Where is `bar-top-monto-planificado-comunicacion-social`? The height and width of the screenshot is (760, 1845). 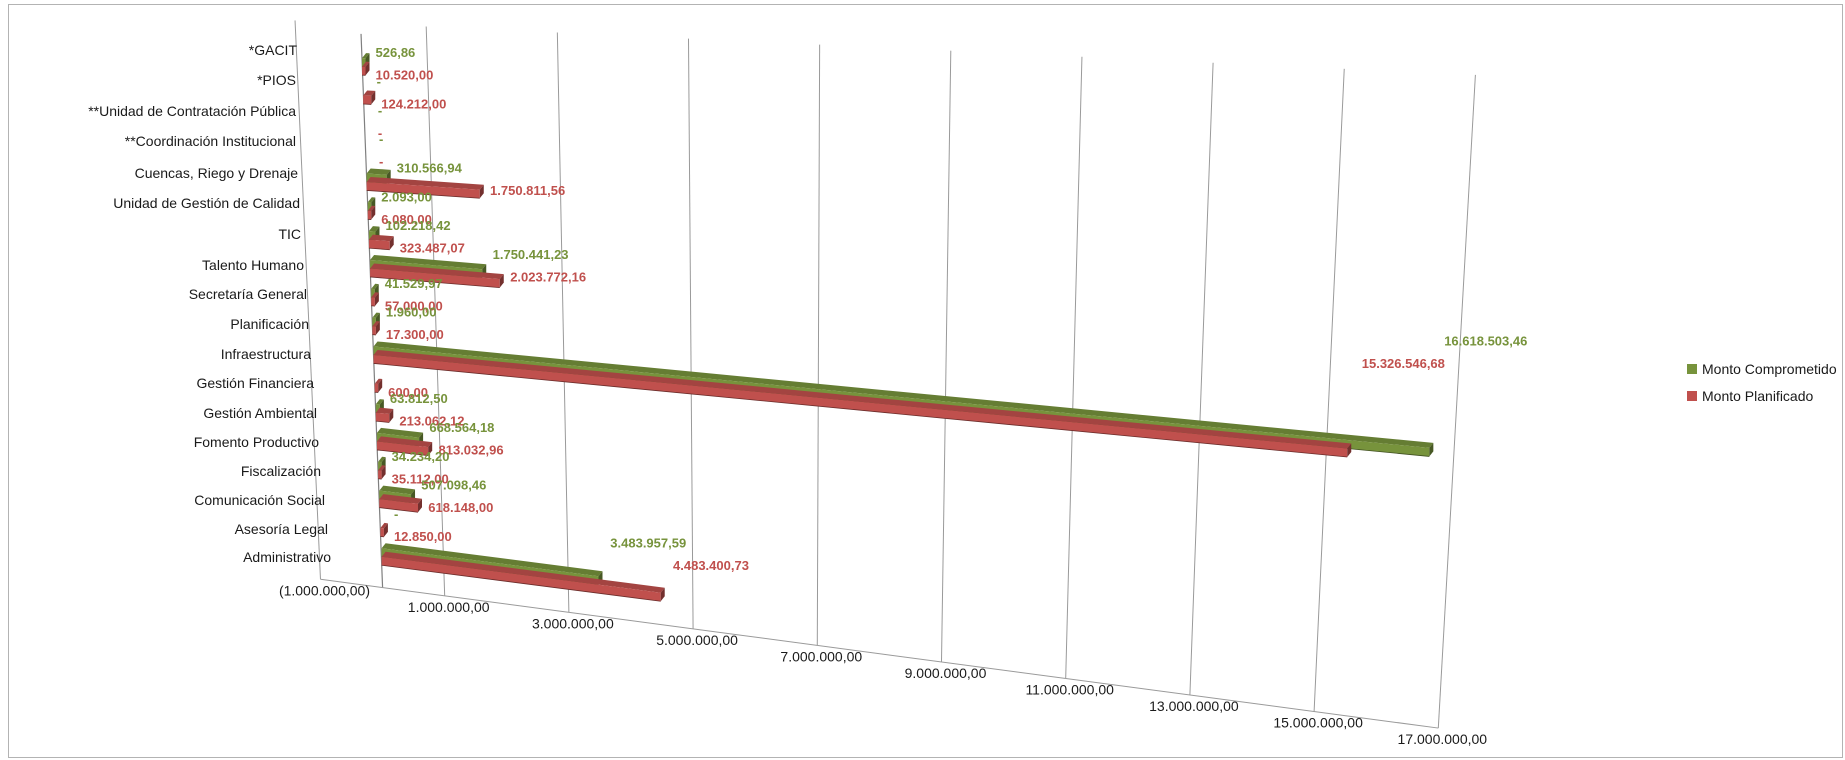
bar-top-monto-planificado-comunicacion-social is located at coordinates (400, 499).